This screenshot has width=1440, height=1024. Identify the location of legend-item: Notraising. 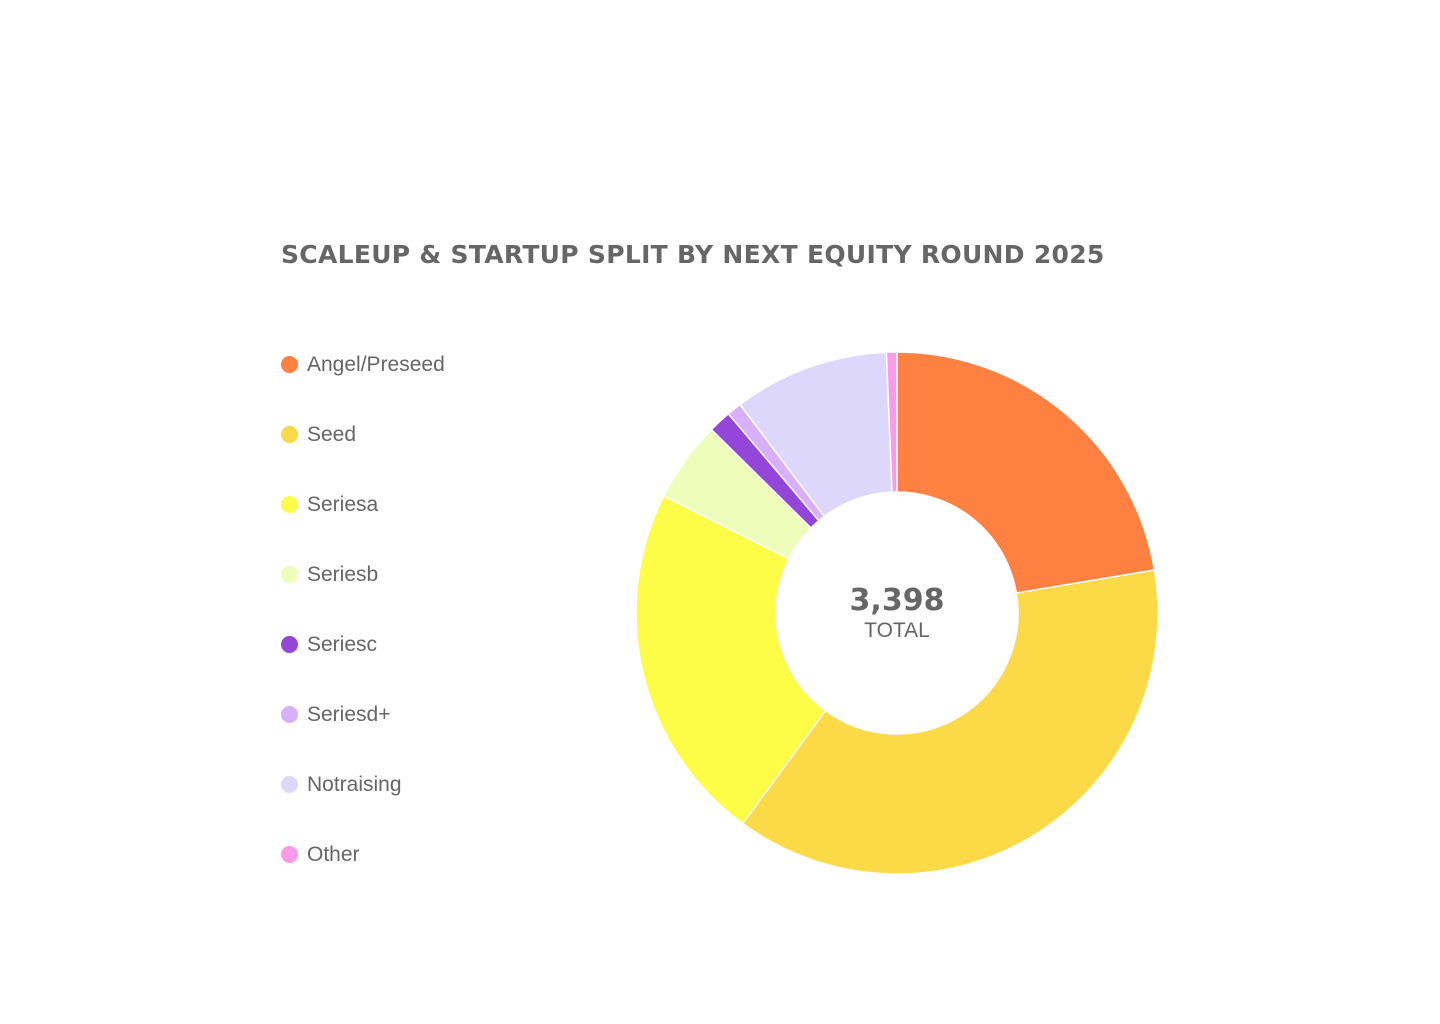
(363, 806).